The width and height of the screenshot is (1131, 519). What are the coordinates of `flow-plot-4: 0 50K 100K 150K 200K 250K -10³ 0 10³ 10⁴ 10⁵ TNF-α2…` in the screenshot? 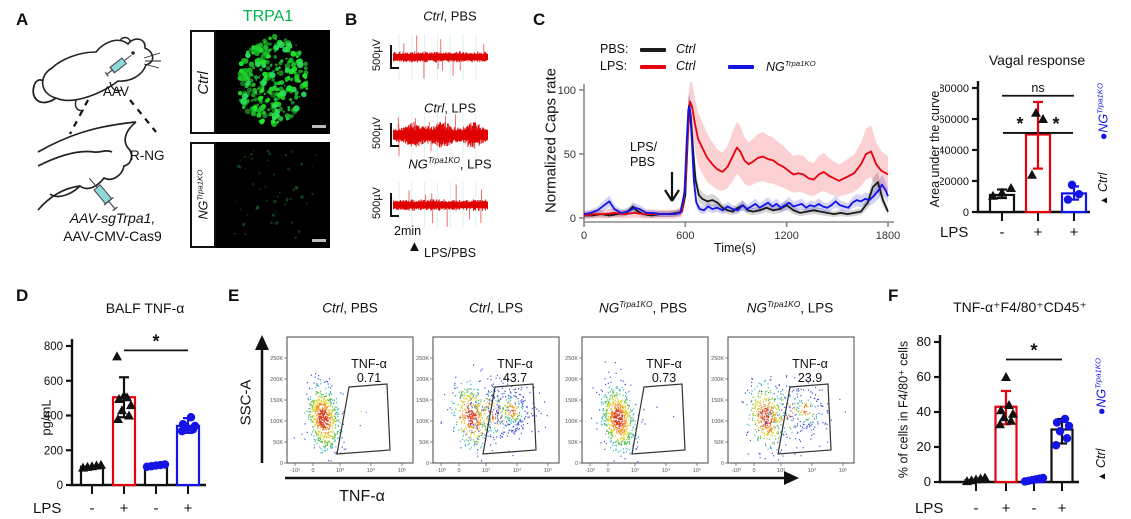 It's located at (783, 405).